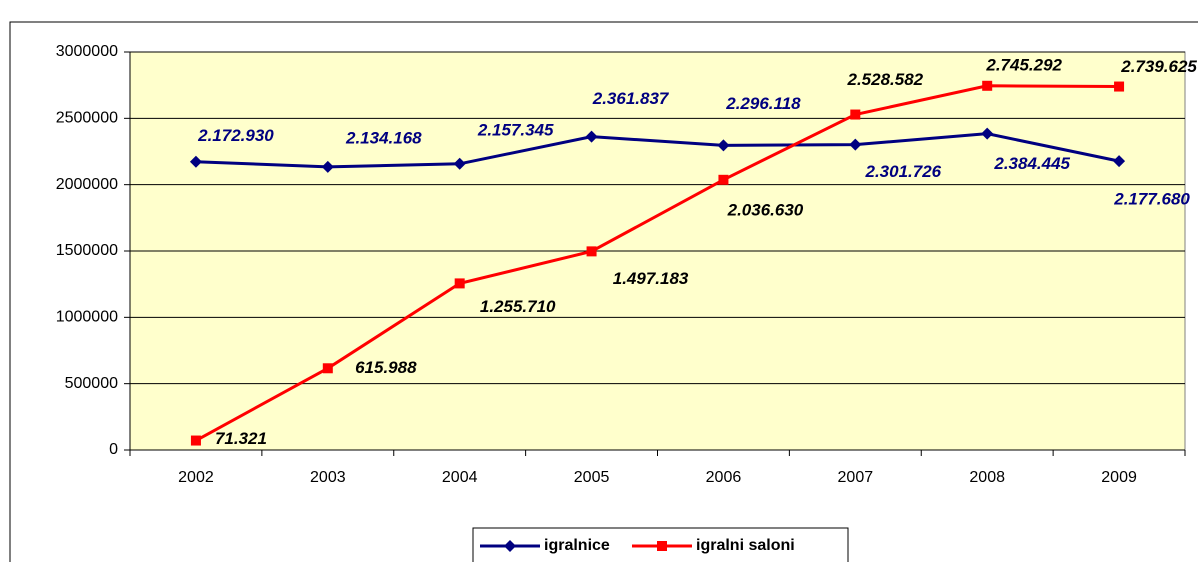 This screenshot has width=1198, height=562. Describe the element at coordinates (884, 79) in the screenshot. I see `data-label: 2.528.582` at that location.